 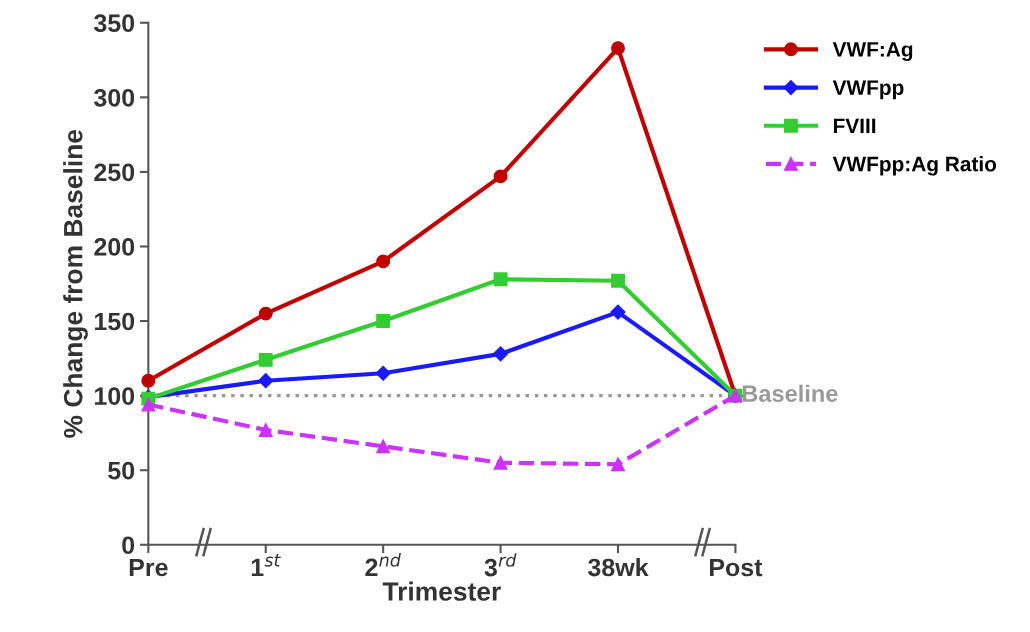 What do you see at coordinates (914, 166) in the screenshot?
I see `legend-label: VWFpp:Ag Ratio` at bounding box center [914, 166].